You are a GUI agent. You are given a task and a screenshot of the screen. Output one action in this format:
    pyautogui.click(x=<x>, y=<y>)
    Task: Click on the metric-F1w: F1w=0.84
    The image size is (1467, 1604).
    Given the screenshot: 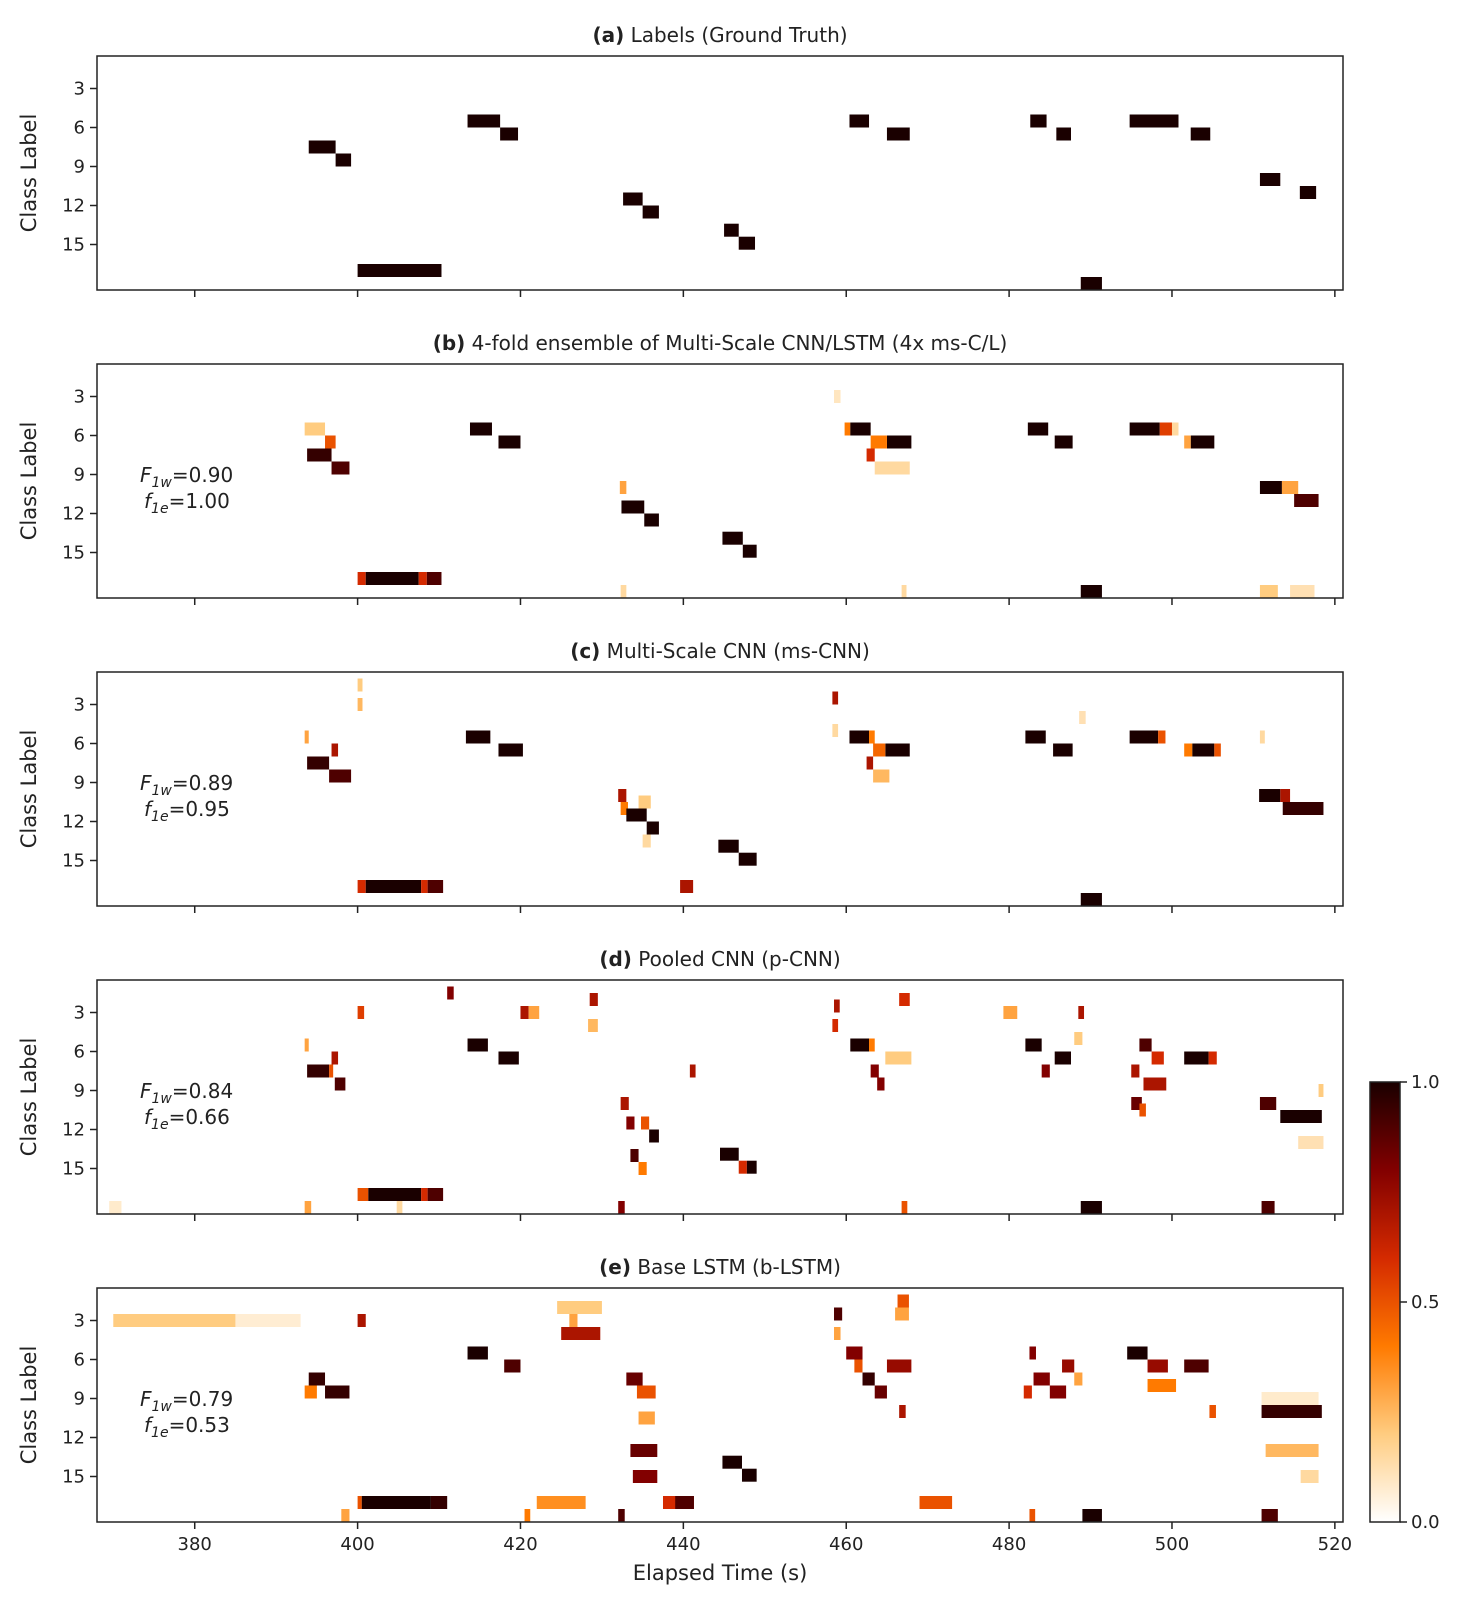 What is the action you would take?
    pyautogui.click(x=186, y=1093)
    